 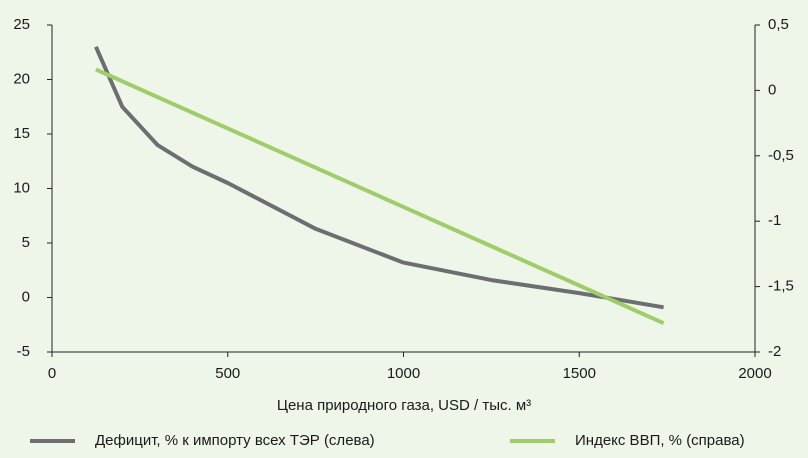 What do you see at coordinates (660, 440) in the screenshot?
I see `legend-label: Индекс ВВП, % (справа)` at bounding box center [660, 440].